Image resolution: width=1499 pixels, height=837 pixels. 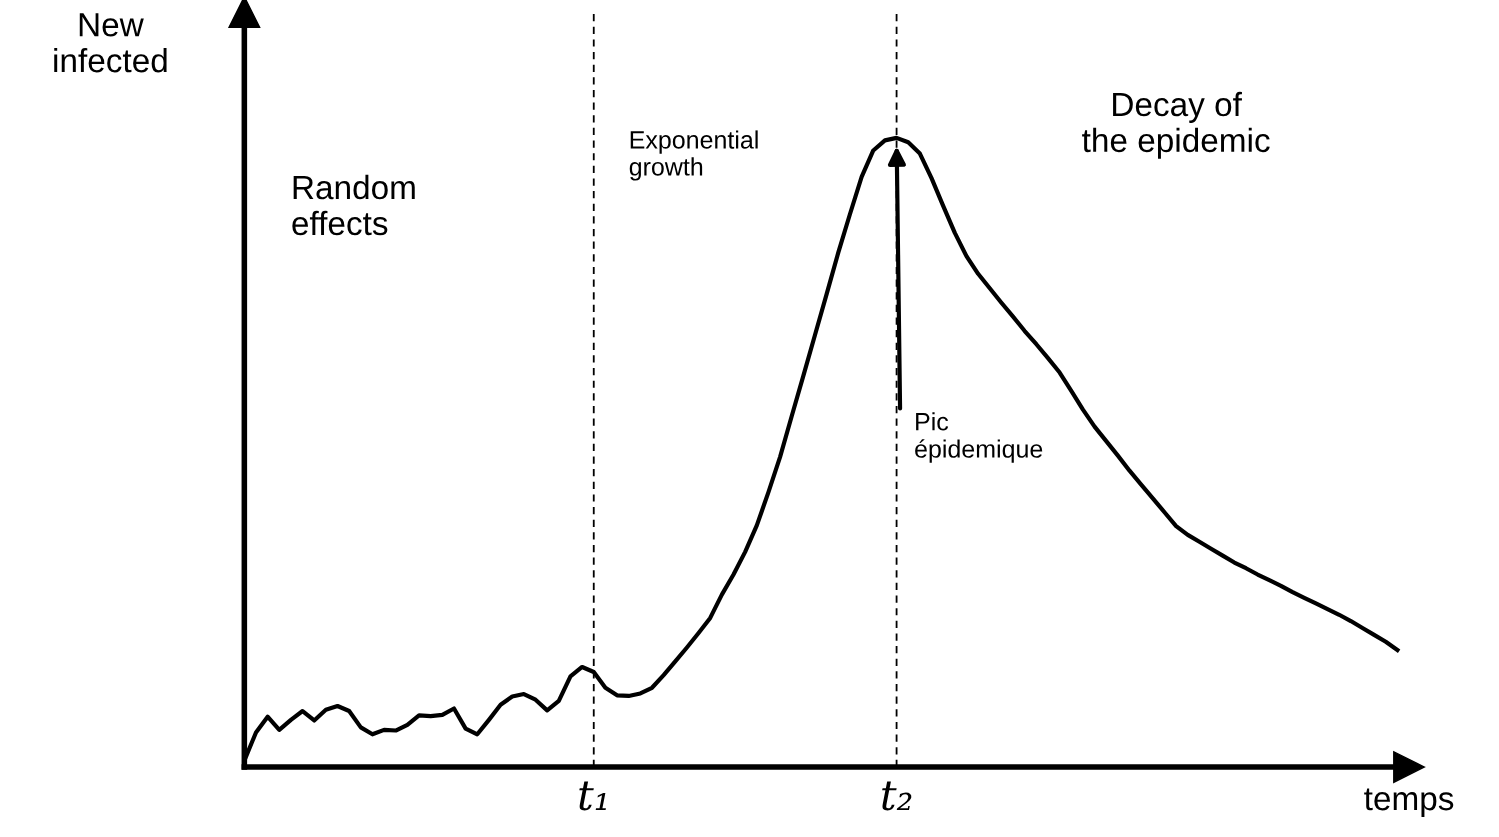 What do you see at coordinates (110, 43) in the screenshot?
I see `y-axis-title: New infected` at bounding box center [110, 43].